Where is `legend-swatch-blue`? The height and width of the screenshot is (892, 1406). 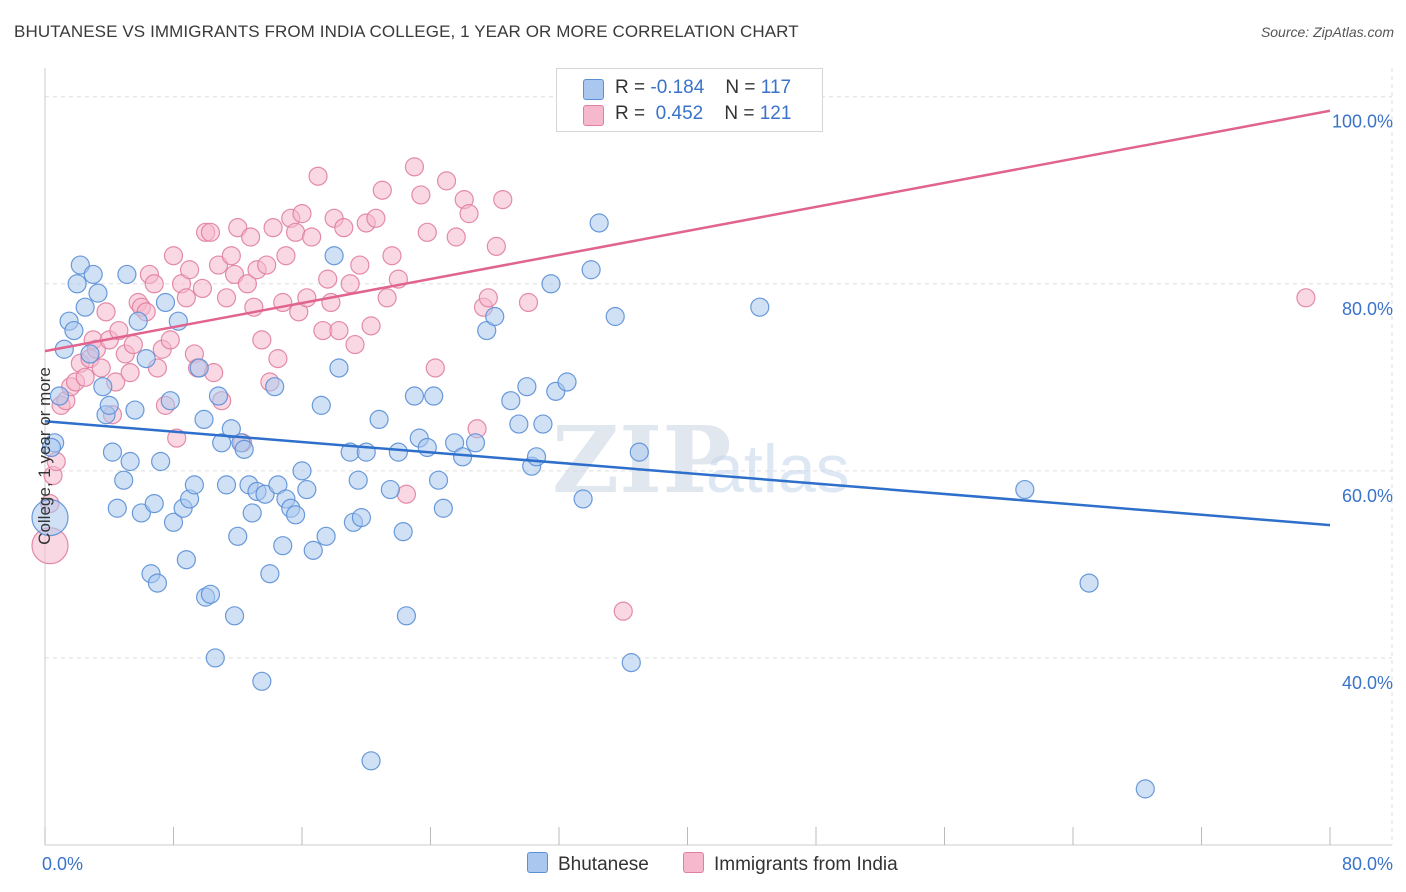
legend-swatch-blue is located at coordinates (593, 89).